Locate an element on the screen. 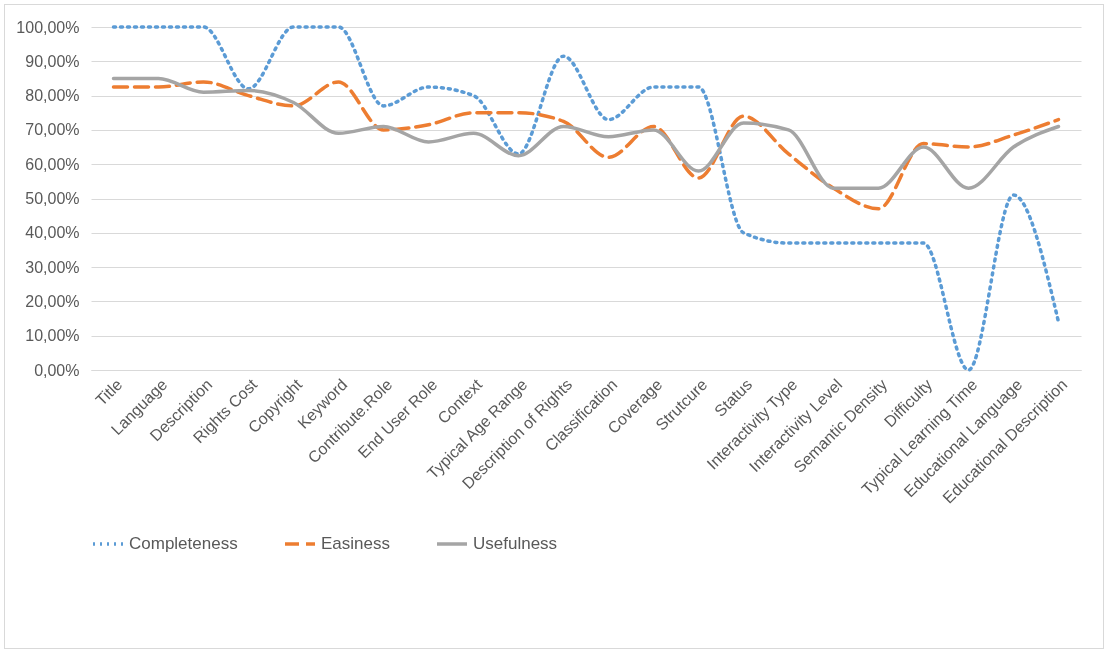 The width and height of the screenshot is (1110, 655). y-tick-label: 70,00% is located at coordinates (52, 130).